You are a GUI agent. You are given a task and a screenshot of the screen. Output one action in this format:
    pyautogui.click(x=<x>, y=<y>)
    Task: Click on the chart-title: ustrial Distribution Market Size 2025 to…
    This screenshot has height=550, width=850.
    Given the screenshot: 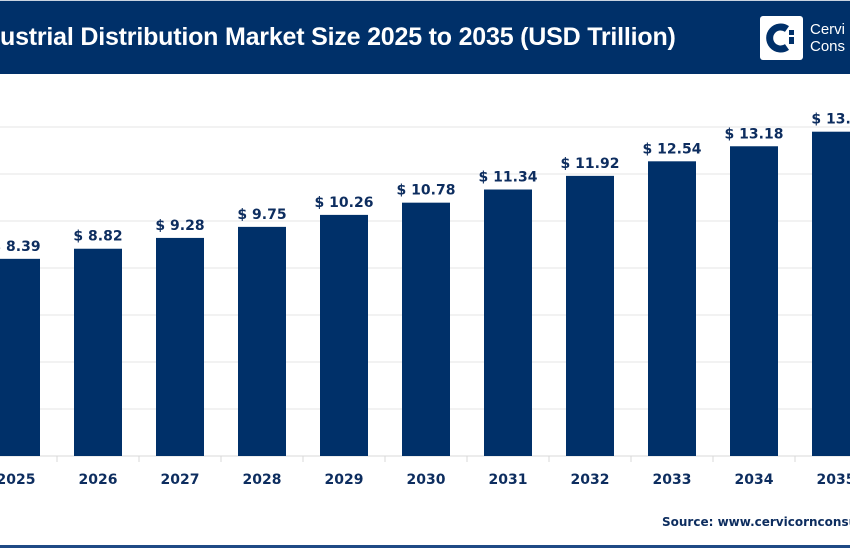 What is the action you would take?
    pyautogui.click(x=338, y=37)
    